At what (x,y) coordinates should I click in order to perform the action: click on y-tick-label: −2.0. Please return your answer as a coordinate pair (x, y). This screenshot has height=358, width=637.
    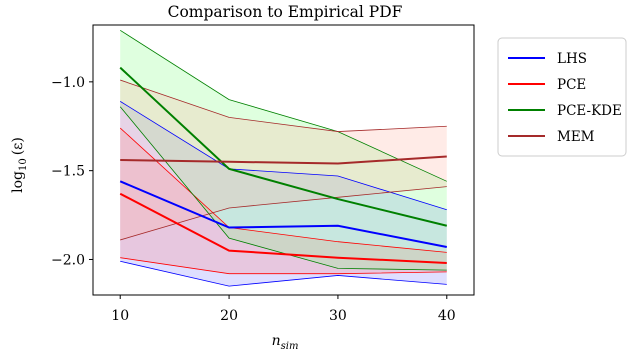
    Looking at the image, I should click on (68, 260).